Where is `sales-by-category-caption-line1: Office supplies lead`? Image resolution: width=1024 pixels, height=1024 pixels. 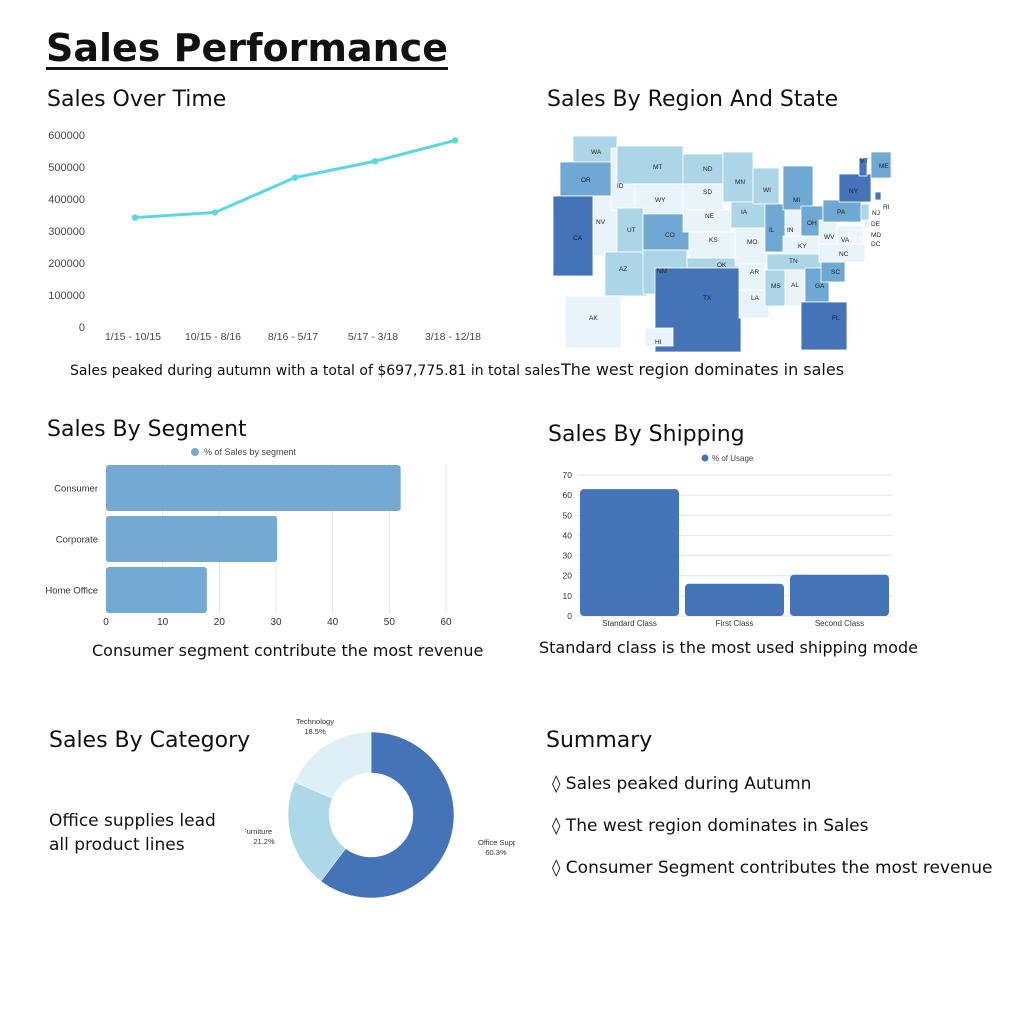
sales-by-category-caption-line1: Office supplies lead is located at coordinates (132, 821).